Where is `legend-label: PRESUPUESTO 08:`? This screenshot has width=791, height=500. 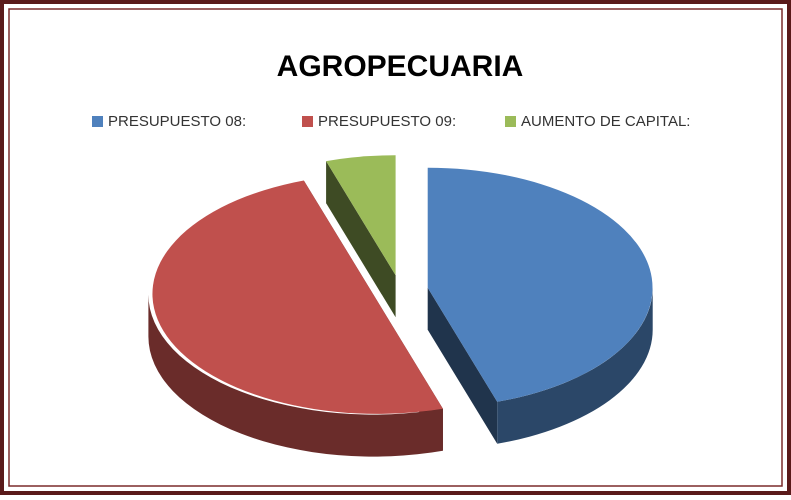 legend-label: PRESUPUESTO 08: is located at coordinates (177, 121).